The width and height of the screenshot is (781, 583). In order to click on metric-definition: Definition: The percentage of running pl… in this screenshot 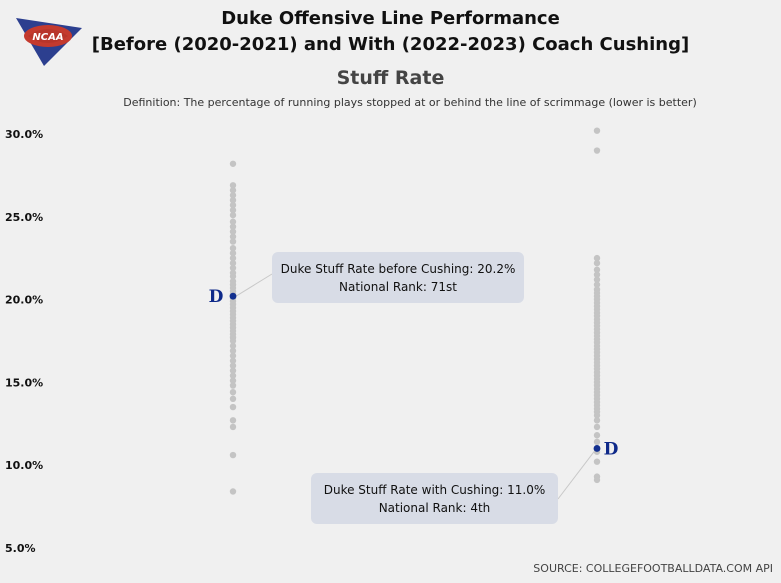, I will do `click(410, 102)`.